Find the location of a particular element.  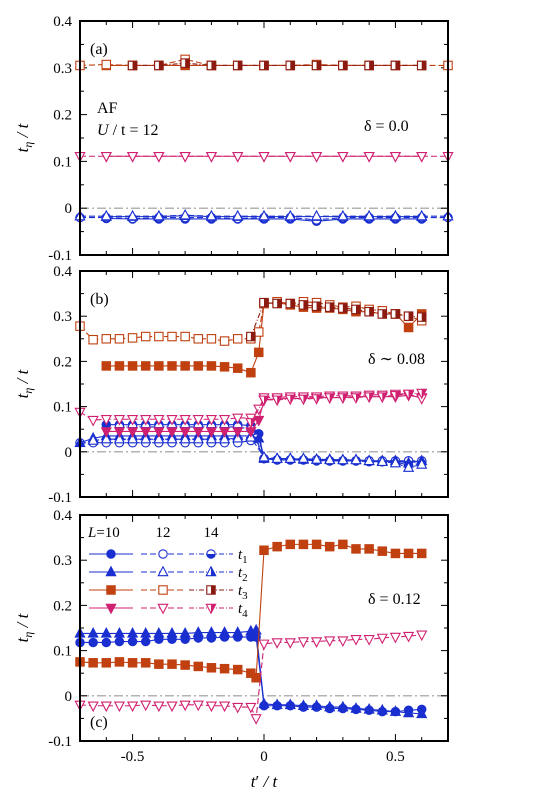

series-t3-L10 is located at coordinates (251, 611).